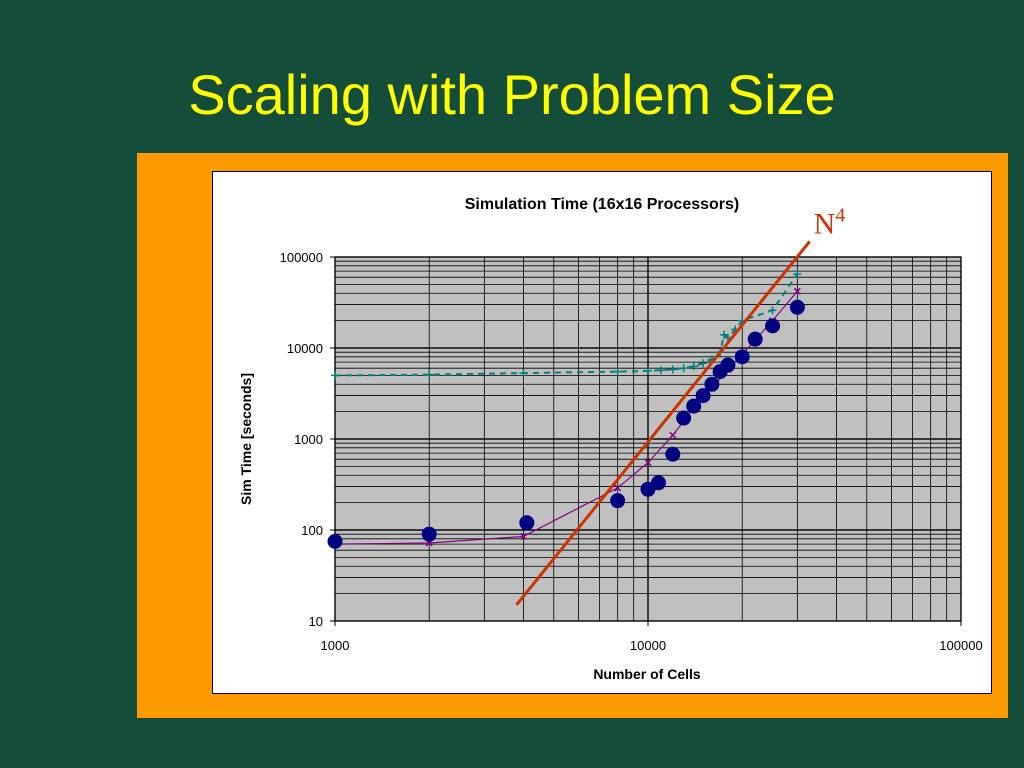 The image size is (1024, 768). I want to click on n4-annotation-exponent: 4, so click(840, 215).